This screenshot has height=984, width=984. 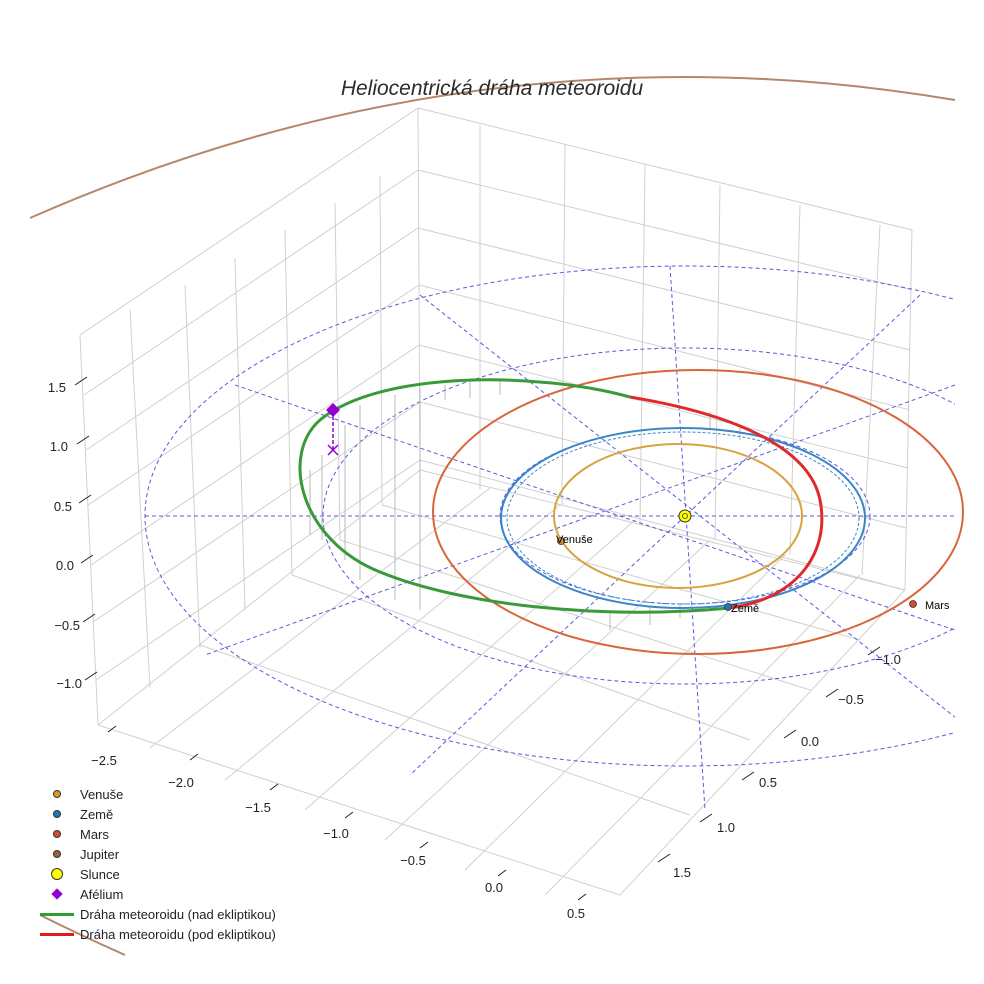 What do you see at coordinates (561, 541) in the screenshot?
I see `venus-marker` at bounding box center [561, 541].